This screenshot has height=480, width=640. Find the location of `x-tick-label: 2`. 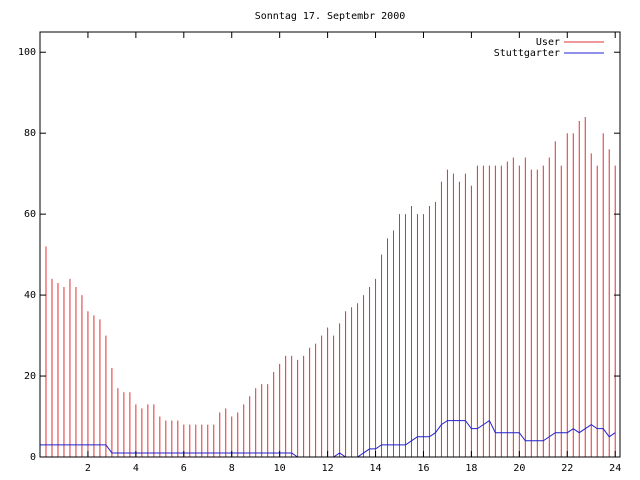

x-tick-label: 2 is located at coordinates (88, 468).